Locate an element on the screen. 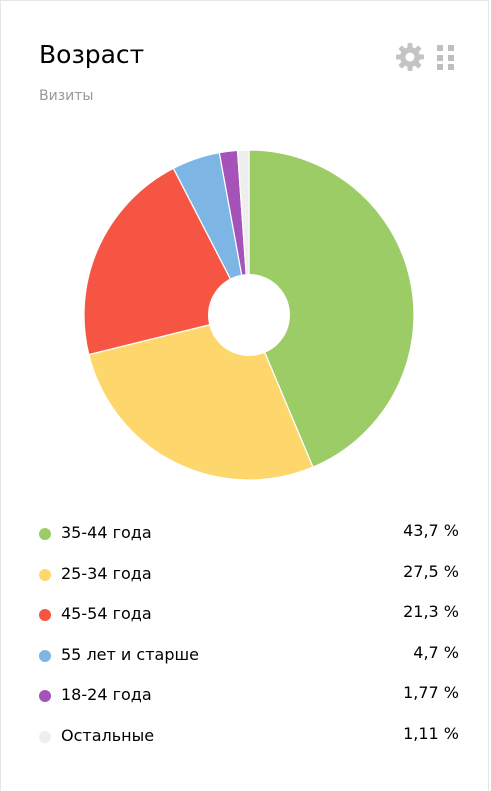 The height and width of the screenshot is (791, 491). legend-value: 1,77 % is located at coordinates (431, 692).